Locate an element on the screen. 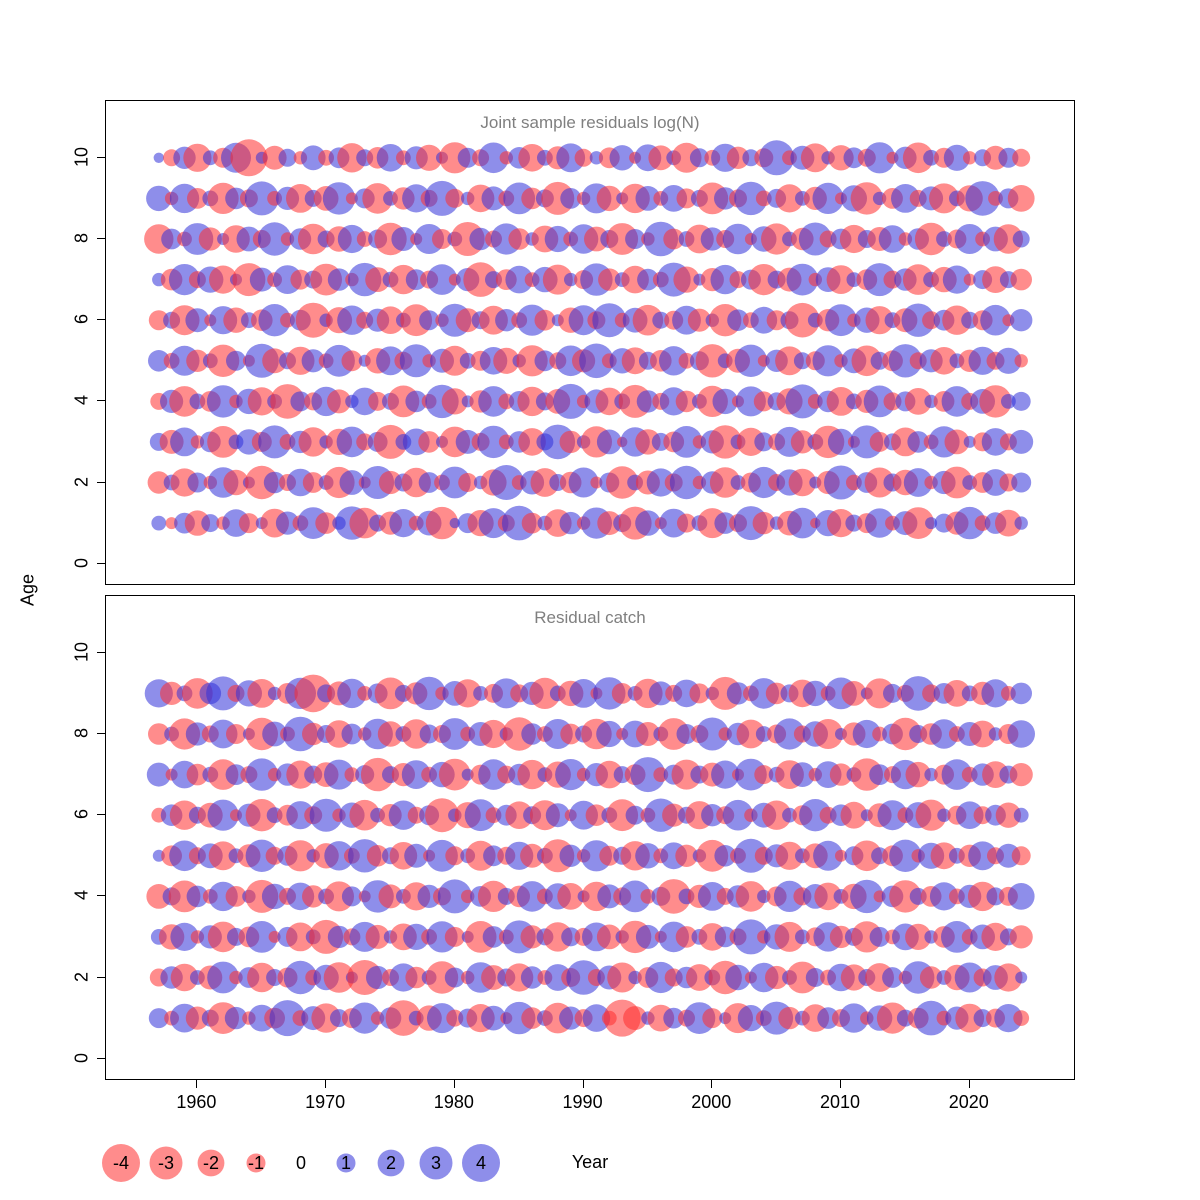 This screenshot has width=1200, height=1200. legend-value-label: -4 is located at coordinates (121, 1163).